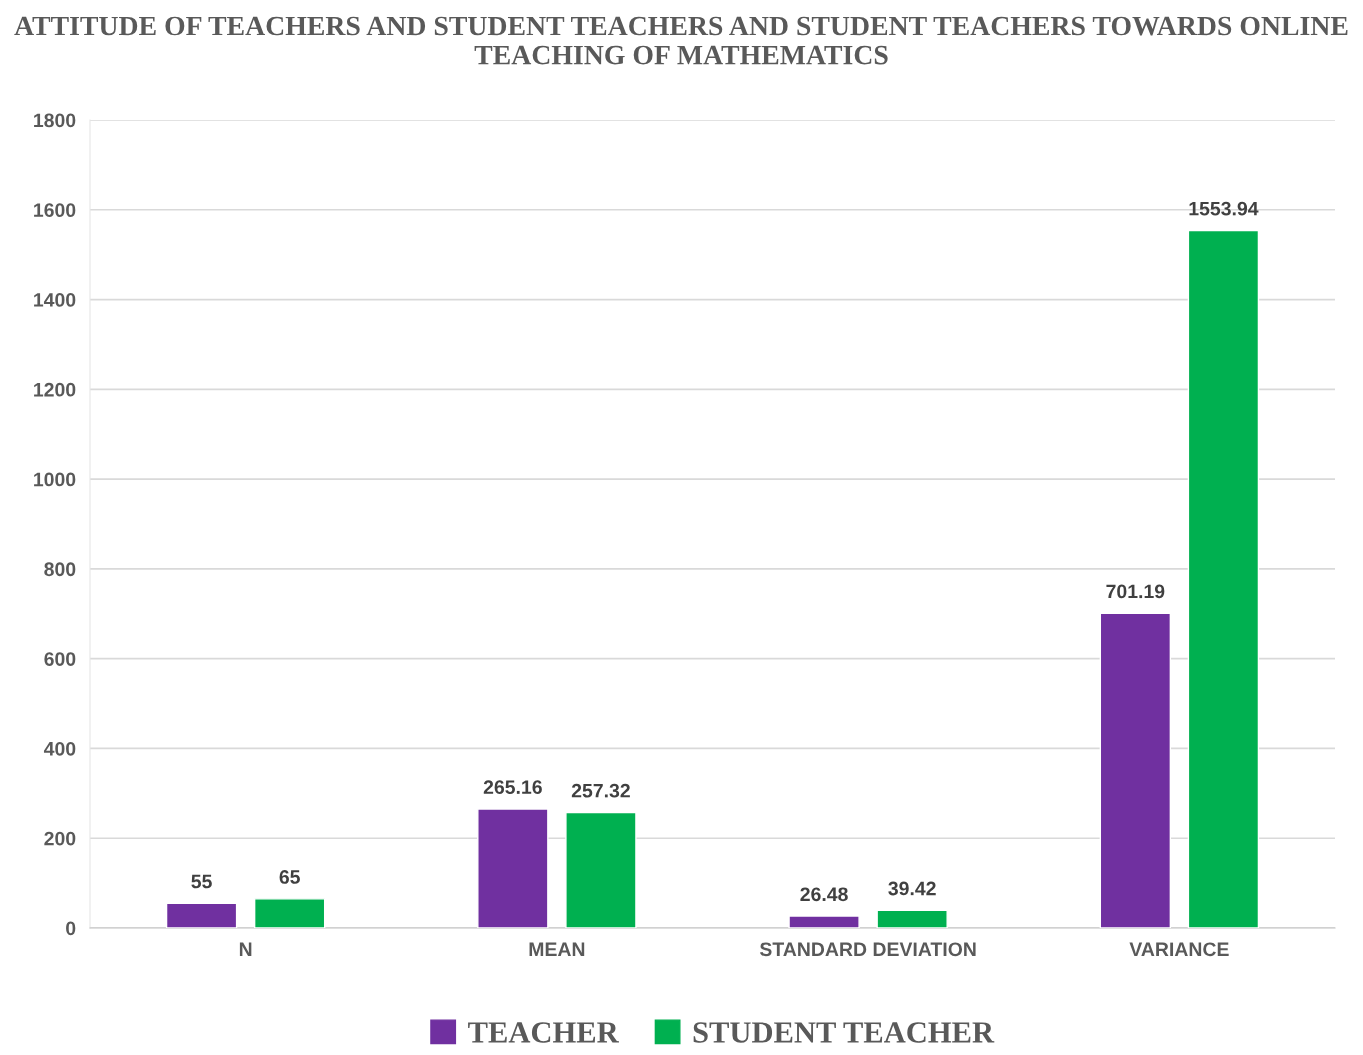 This screenshot has height=1055, width=1363. What do you see at coordinates (55, 120) in the screenshot?
I see `y-tick-label: 1800` at bounding box center [55, 120].